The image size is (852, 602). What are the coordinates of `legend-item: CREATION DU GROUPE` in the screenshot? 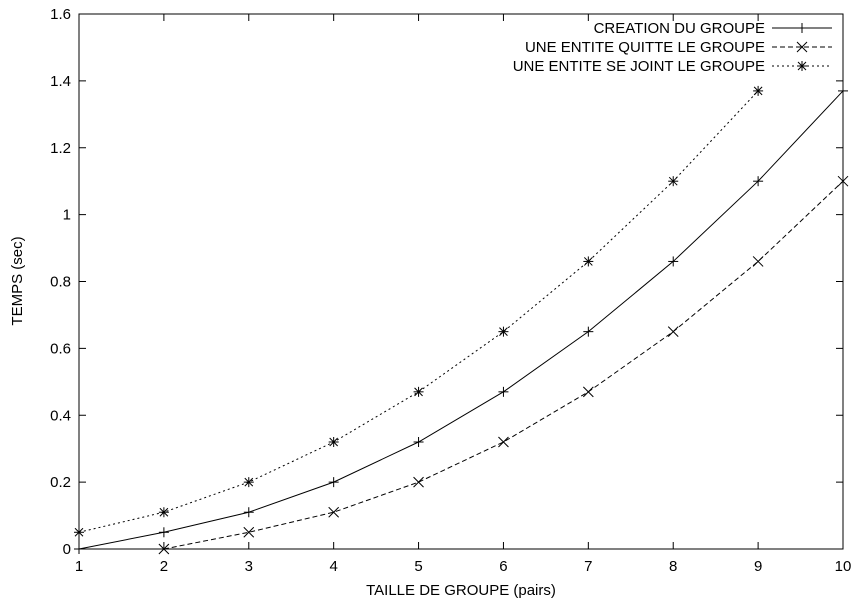 It's located at (713, 28).